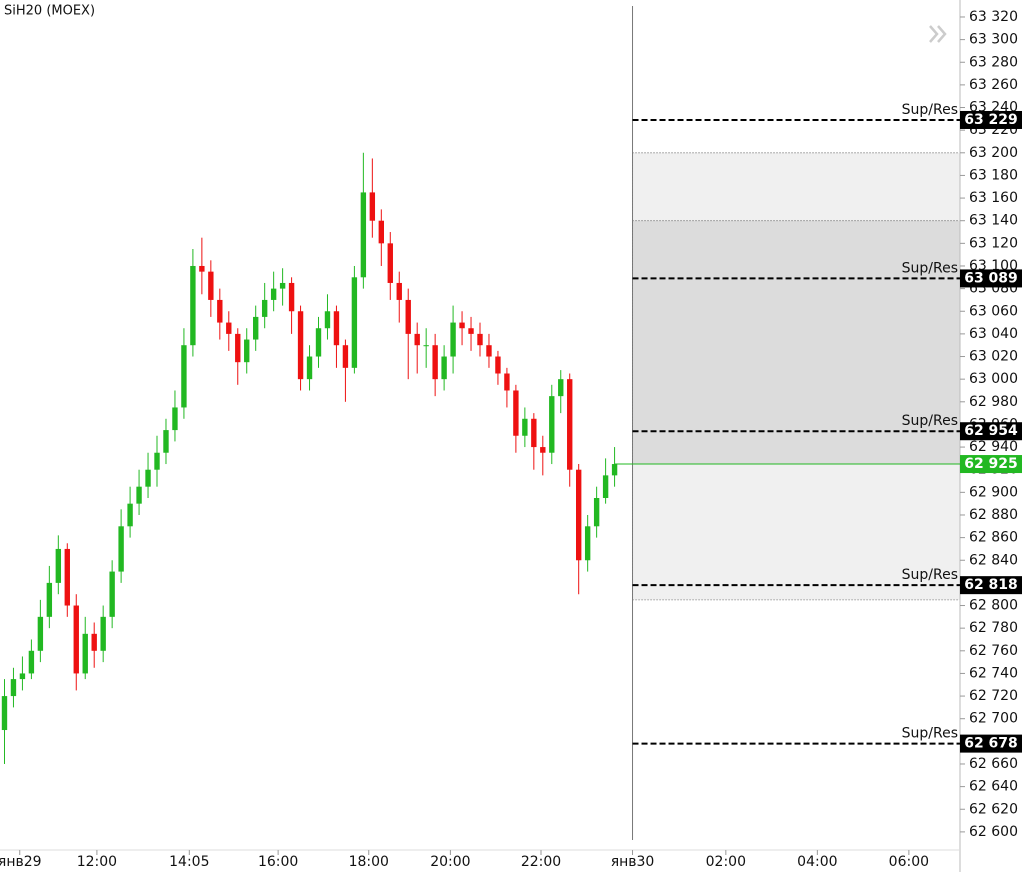  What do you see at coordinates (993, 515) in the screenshot?
I see `y-tick-label: 62 880` at bounding box center [993, 515].